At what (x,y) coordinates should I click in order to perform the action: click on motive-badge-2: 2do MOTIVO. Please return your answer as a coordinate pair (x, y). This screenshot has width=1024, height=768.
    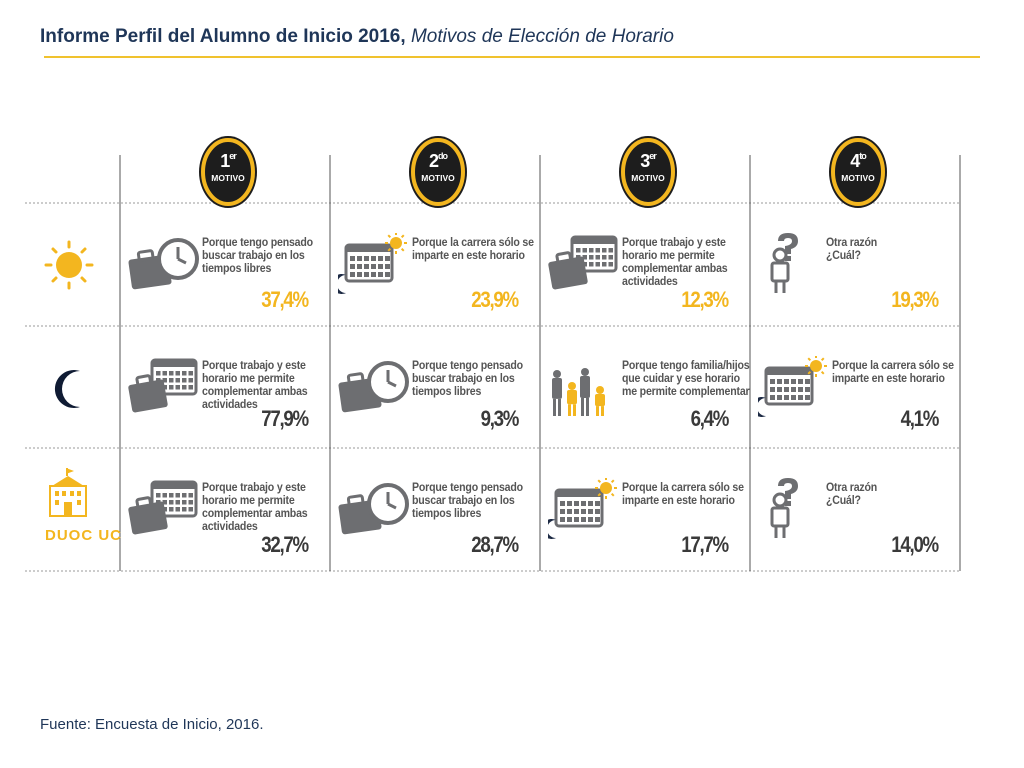
    Looking at the image, I should click on (438, 172).